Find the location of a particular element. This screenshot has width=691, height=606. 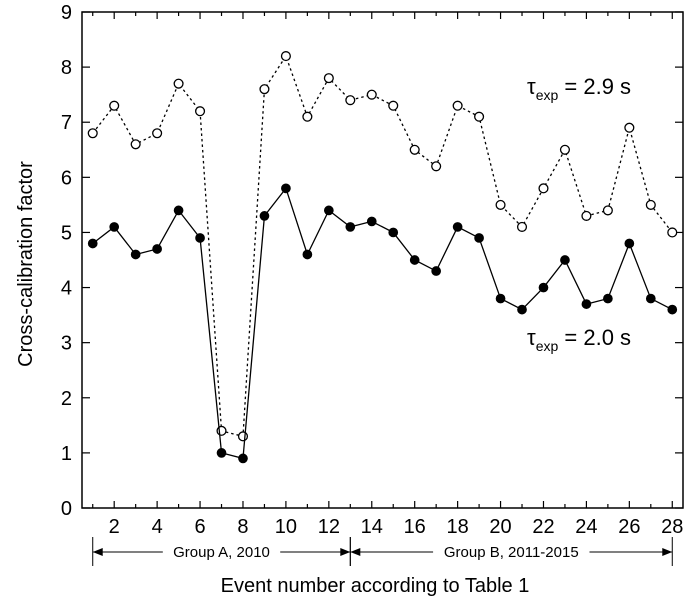

y-axis-label: Cross-calibration factor is located at coordinates (26, 264).